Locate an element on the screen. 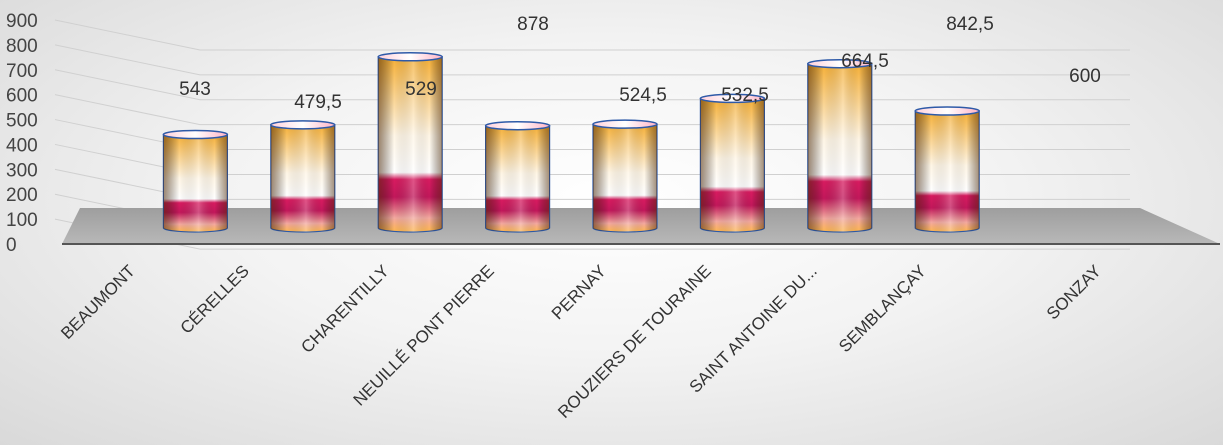  data-label: 664,5 is located at coordinates (865, 61).